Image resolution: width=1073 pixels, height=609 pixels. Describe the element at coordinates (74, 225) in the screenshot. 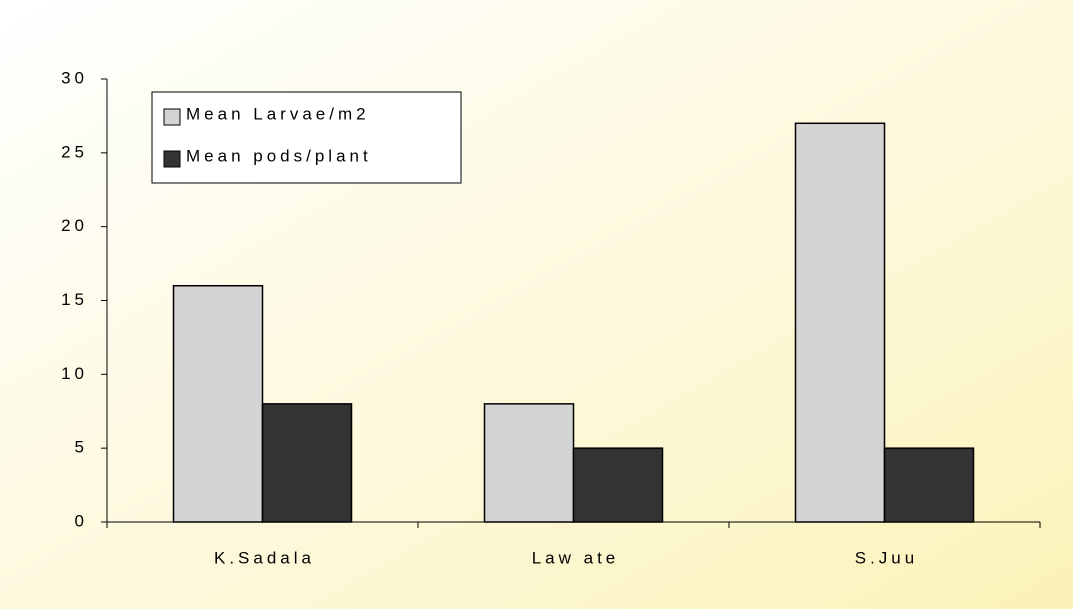

I see `y-tick-label: 20` at that location.